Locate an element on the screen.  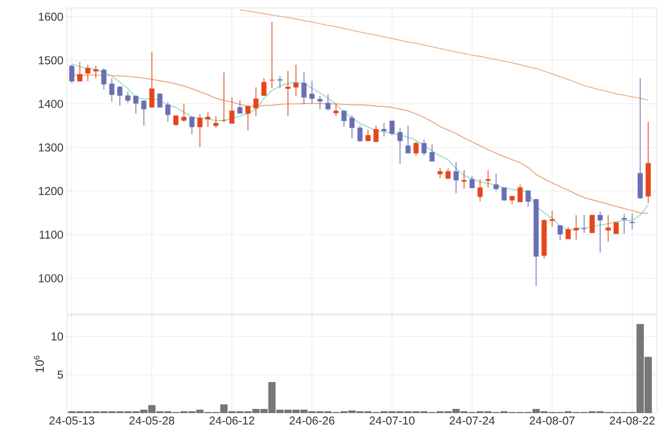
y-axis-title: 10$^{6}$ is located at coordinates (39, 364).